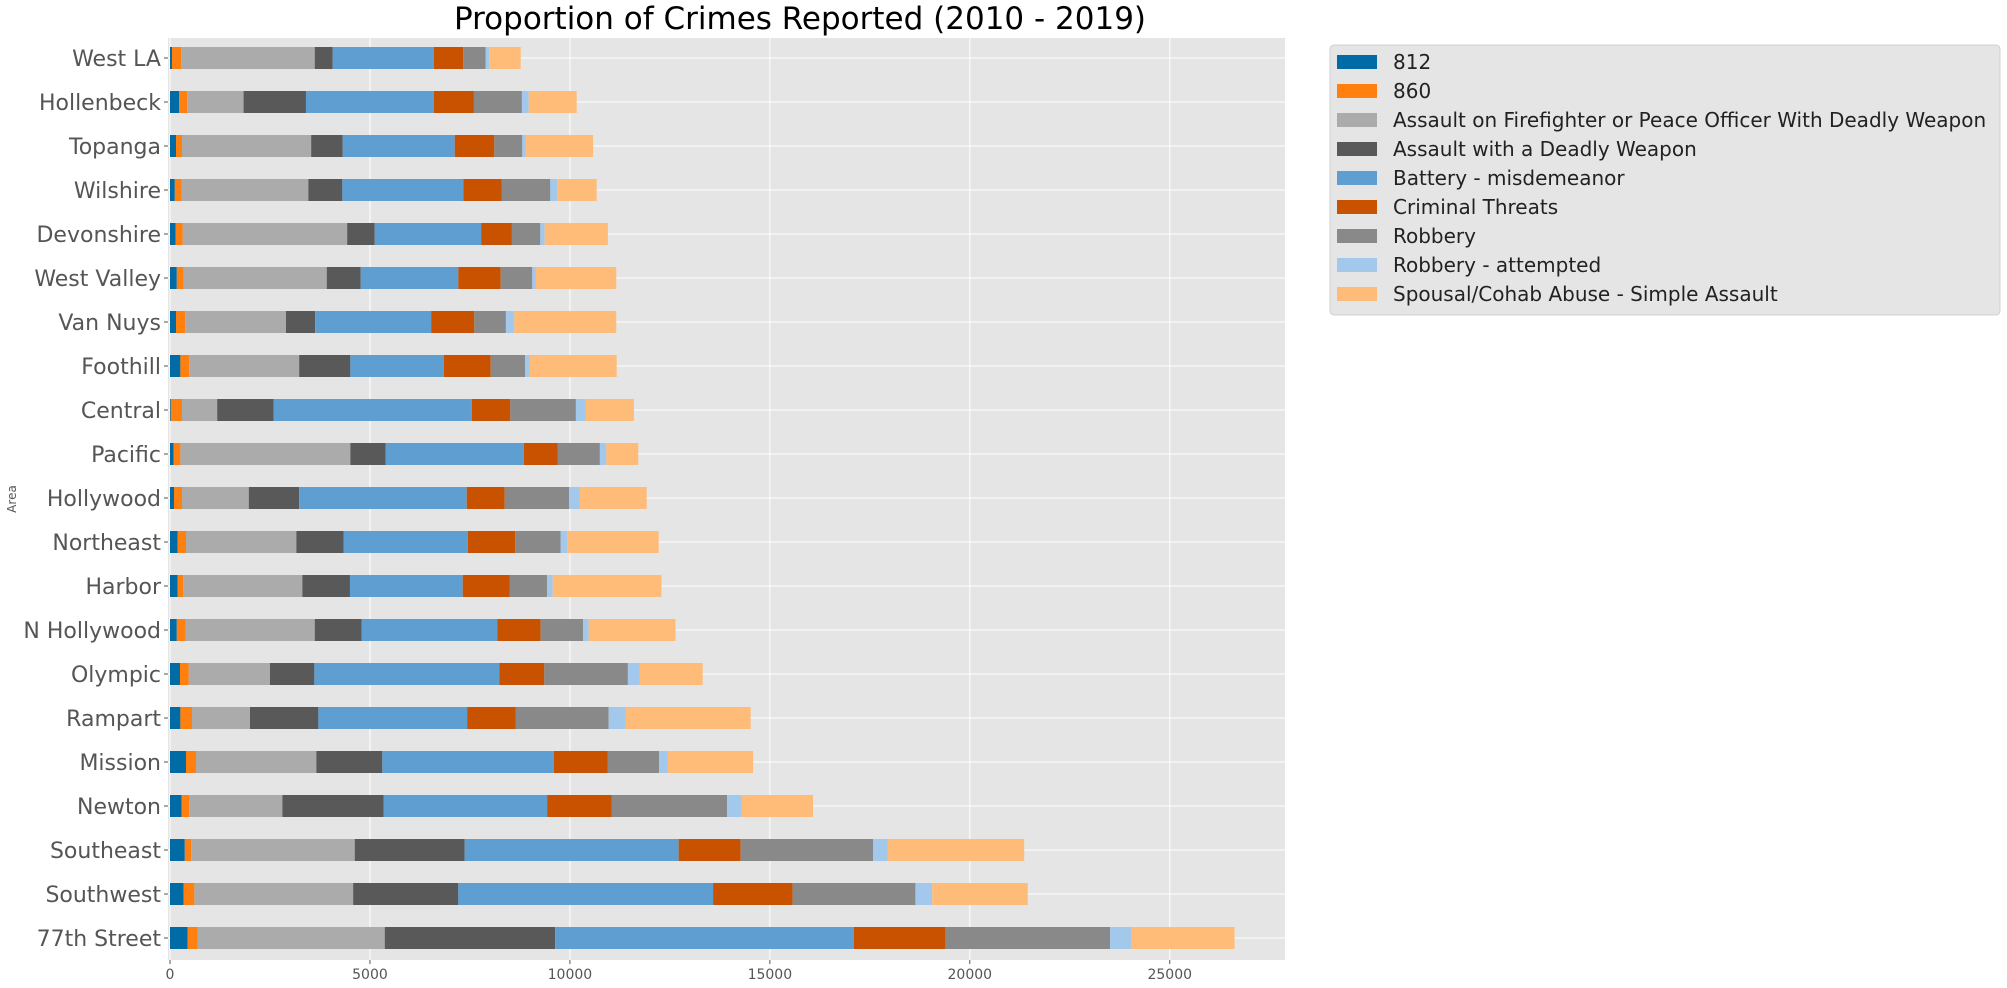  Describe the element at coordinates (97, 279) in the screenshot. I see `category-label-5: West Valley` at that location.